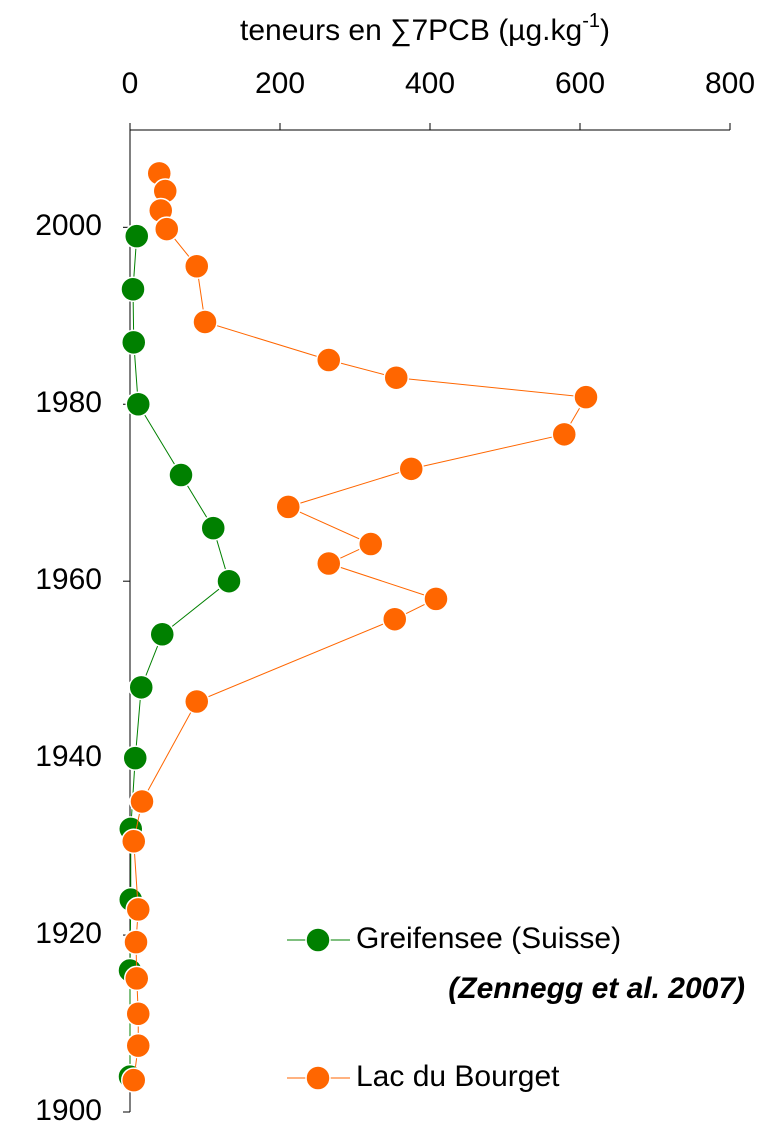  Describe the element at coordinates (68, 402) in the screenshot. I see `y-tick-label: 1980` at that location.